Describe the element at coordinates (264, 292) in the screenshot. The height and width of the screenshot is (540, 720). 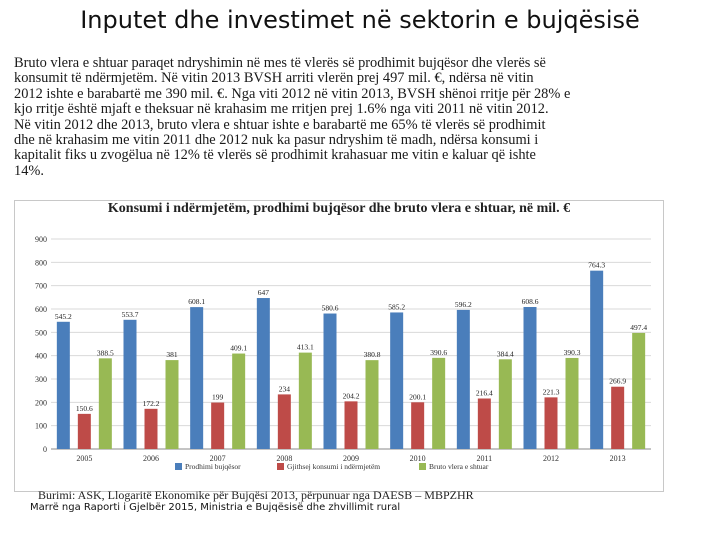
I see `data-label: 647` at that location.